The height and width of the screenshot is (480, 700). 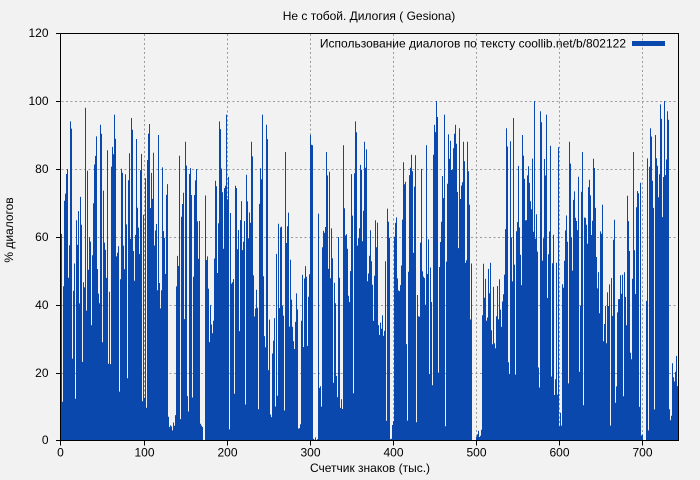 What do you see at coordinates (42, 237) in the screenshot?
I see `svg-text: 60` at bounding box center [42, 237].